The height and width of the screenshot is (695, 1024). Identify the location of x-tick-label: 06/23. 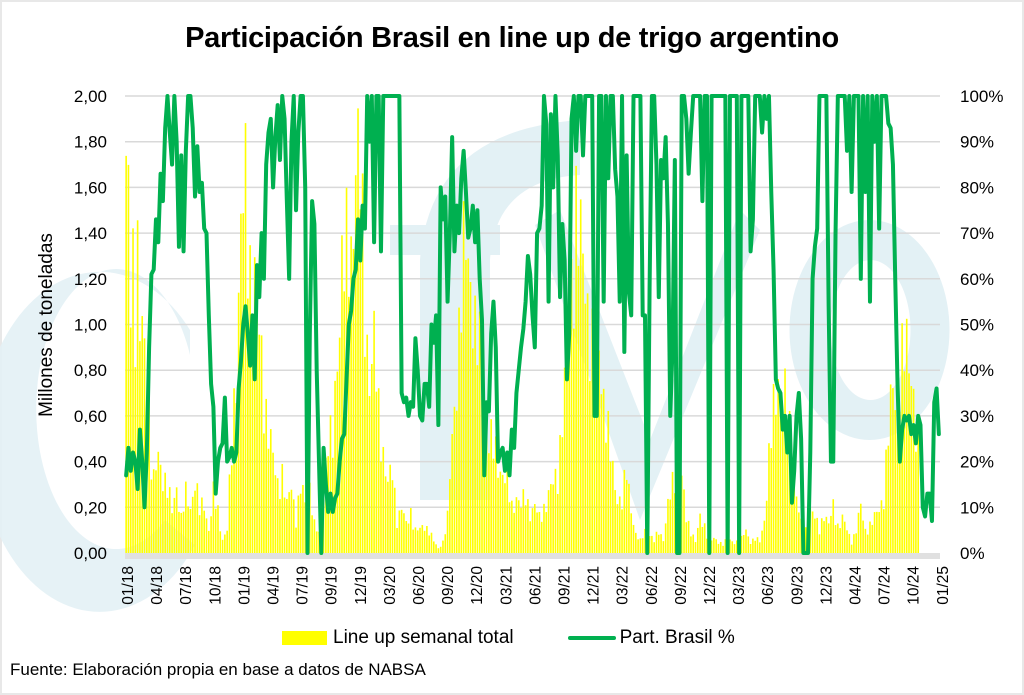
(768, 585).